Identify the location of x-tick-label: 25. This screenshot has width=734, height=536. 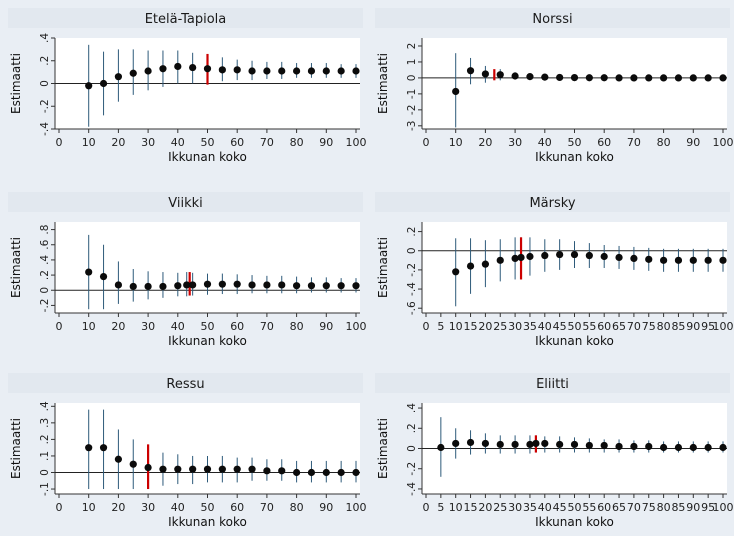
(500, 507).